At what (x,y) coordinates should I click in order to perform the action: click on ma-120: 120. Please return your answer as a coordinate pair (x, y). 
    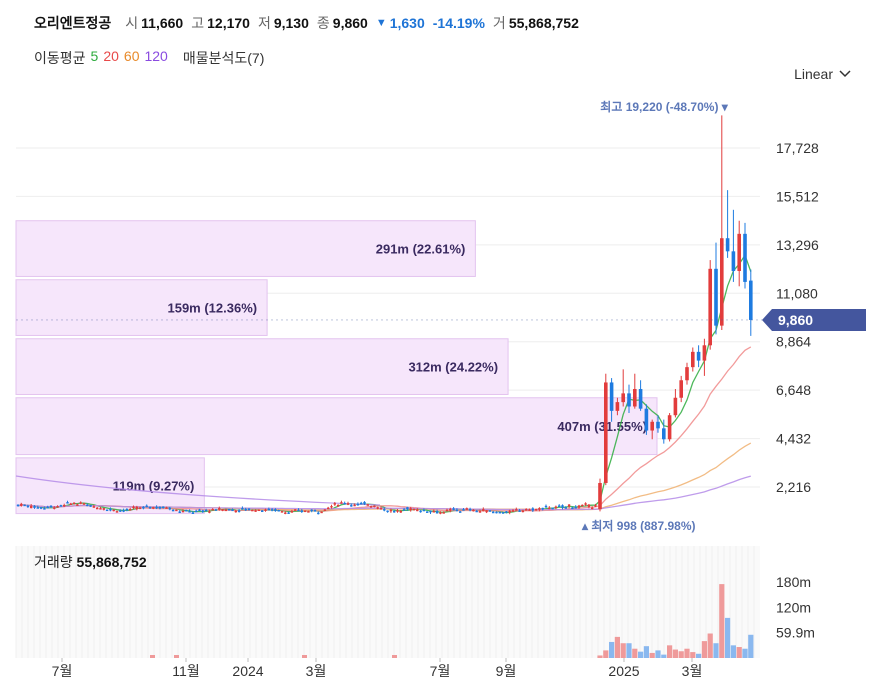
    Looking at the image, I should click on (156, 56).